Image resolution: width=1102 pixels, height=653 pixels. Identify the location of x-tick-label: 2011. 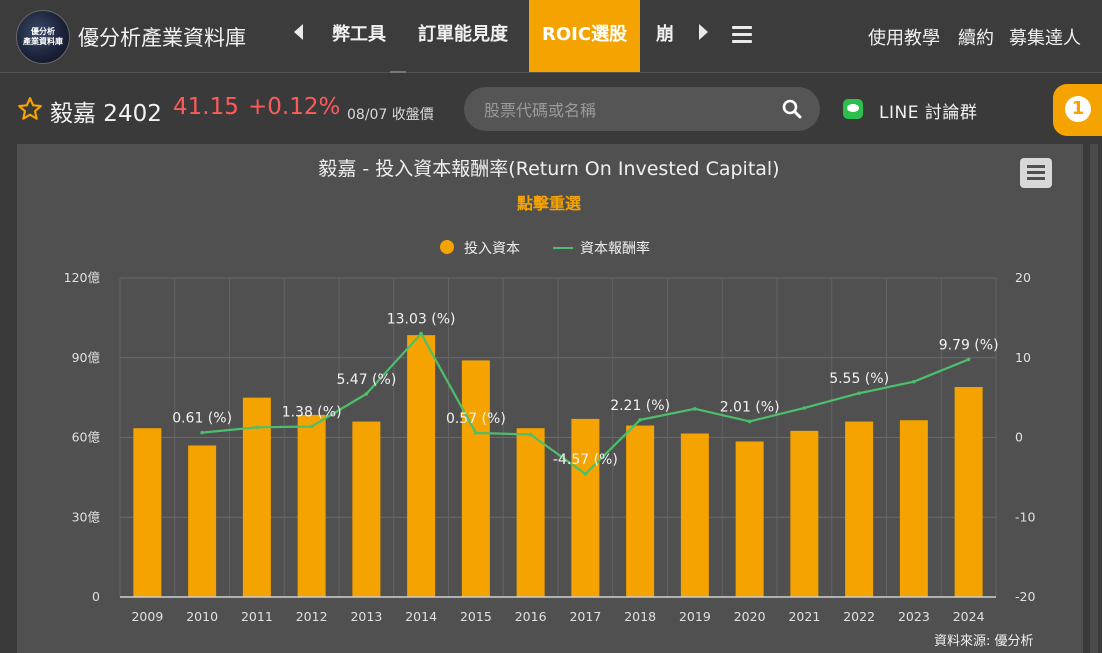
(257, 616).